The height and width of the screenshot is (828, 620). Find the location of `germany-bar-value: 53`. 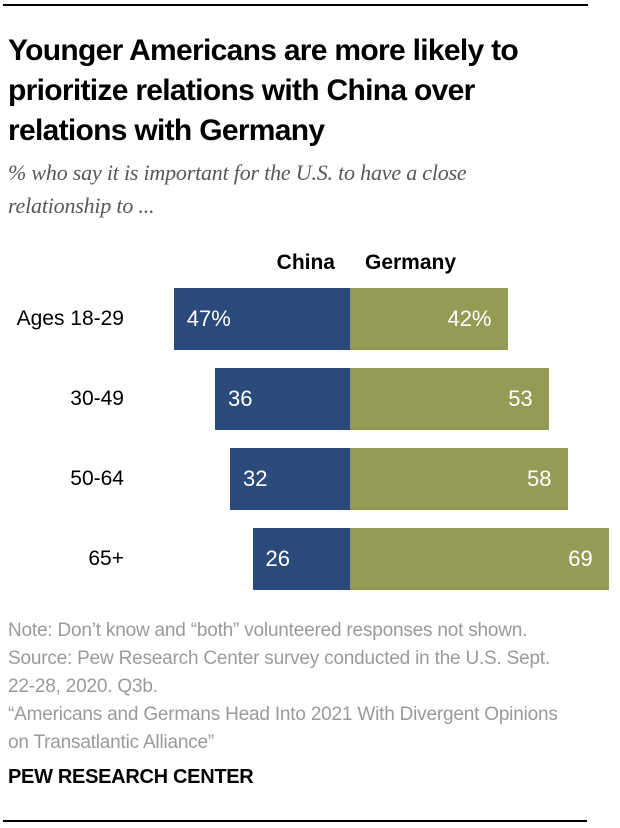

germany-bar-value: 53 is located at coordinates (520, 398).